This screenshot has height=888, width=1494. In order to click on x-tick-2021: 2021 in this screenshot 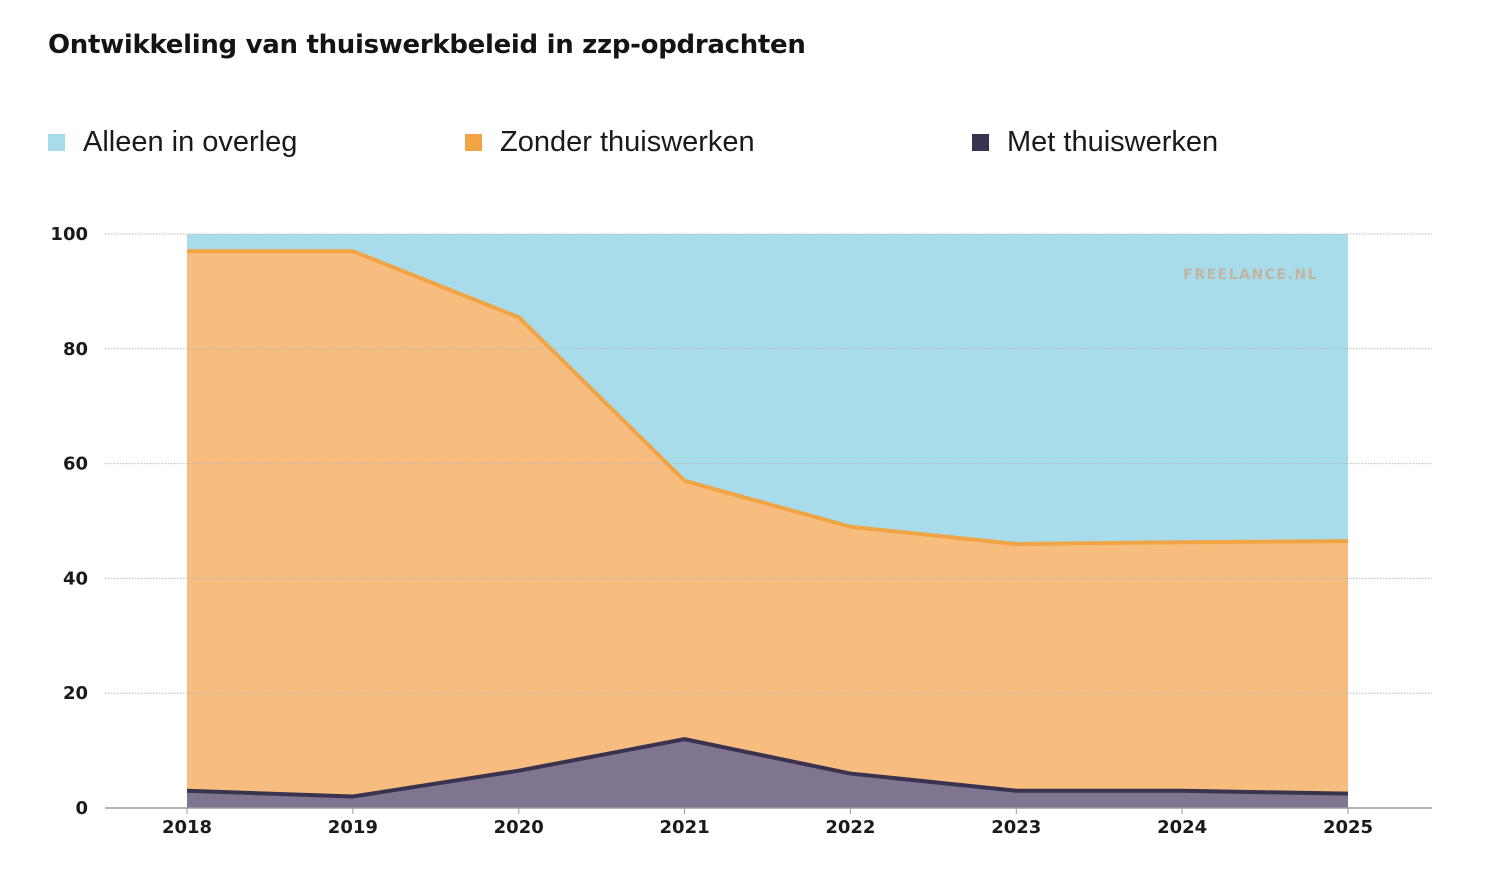, I will do `click(685, 827)`.